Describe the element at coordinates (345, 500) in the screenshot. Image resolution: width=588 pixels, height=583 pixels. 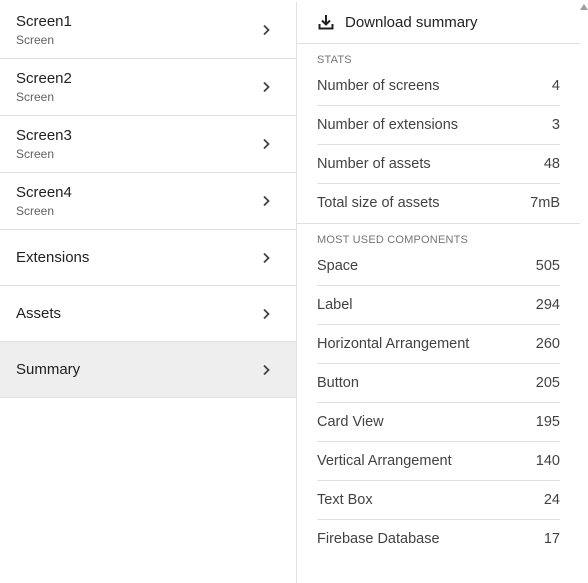
I see `component-row-label: Text Box` at that location.